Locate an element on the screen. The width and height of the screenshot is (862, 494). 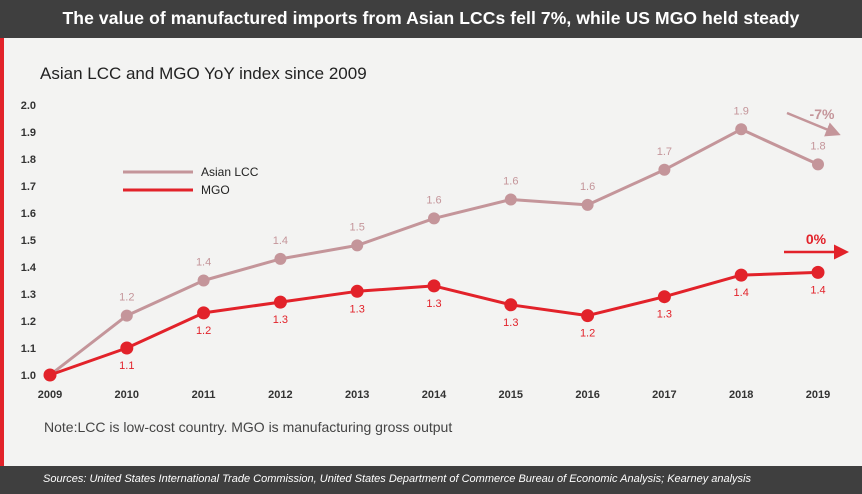
y-tick-label: 1.4 is located at coordinates (29, 268).